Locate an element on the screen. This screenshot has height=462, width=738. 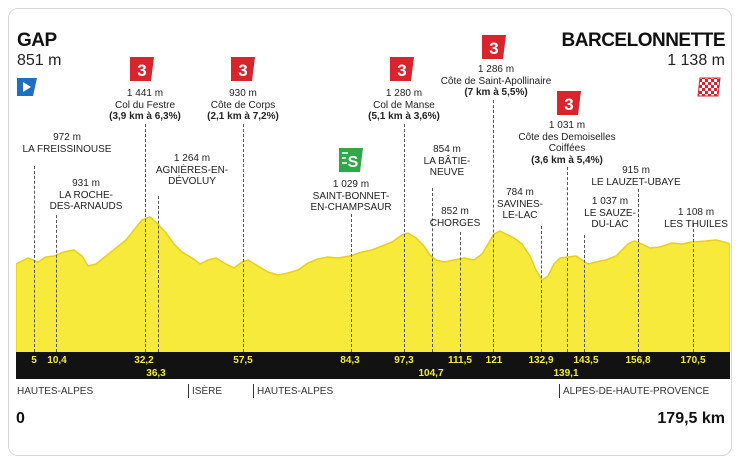
km-marker: 143,5 is located at coordinates (586, 360).